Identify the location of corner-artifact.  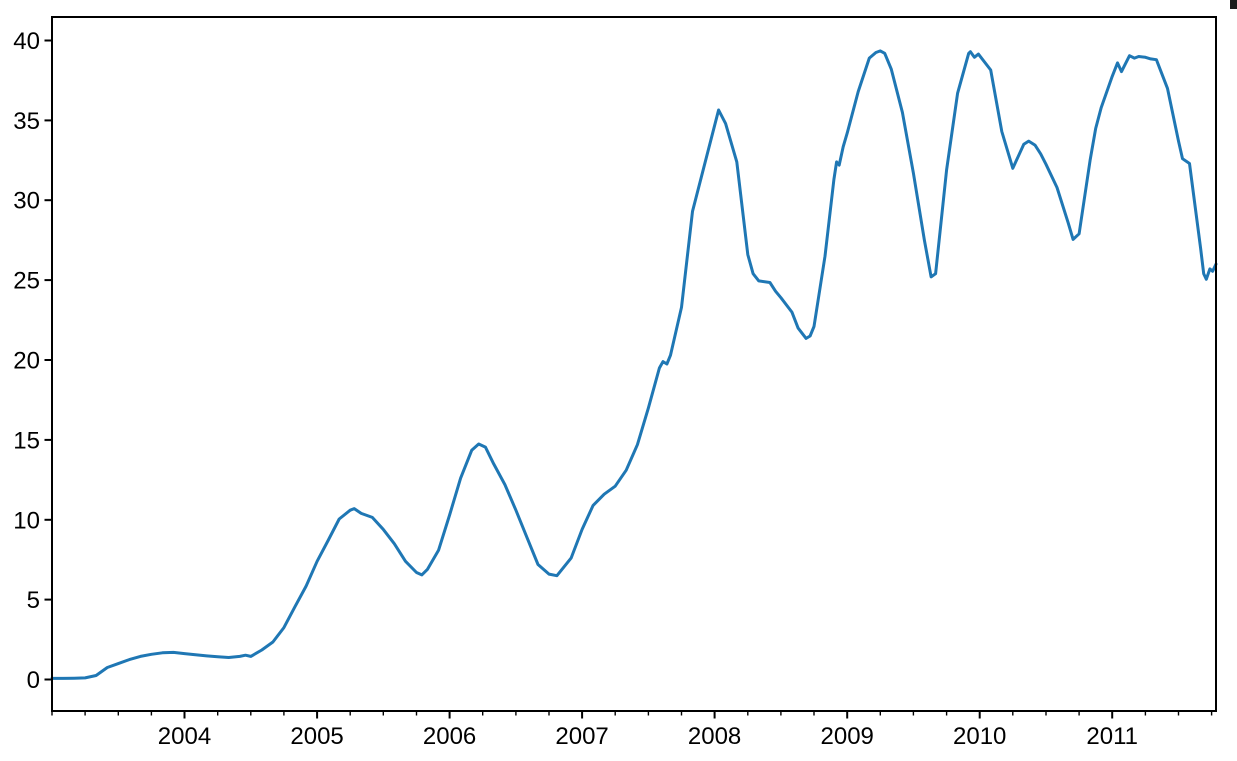
(1233, 4).